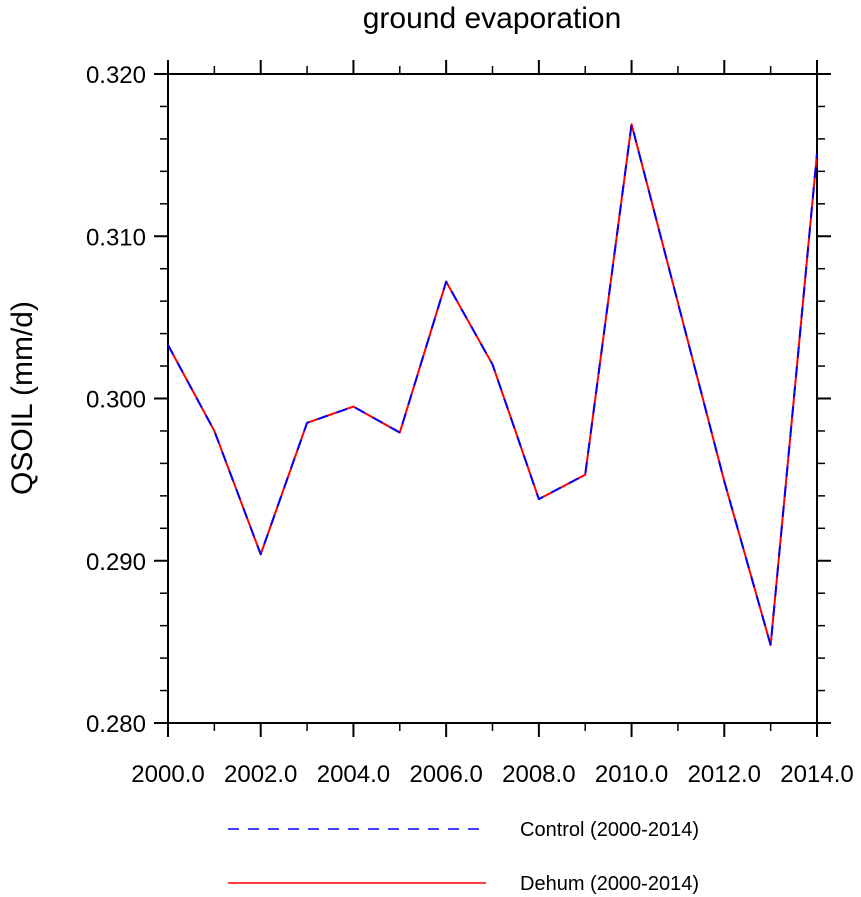  I want to click on y-tick-label: 0.300, so click(116, 400).